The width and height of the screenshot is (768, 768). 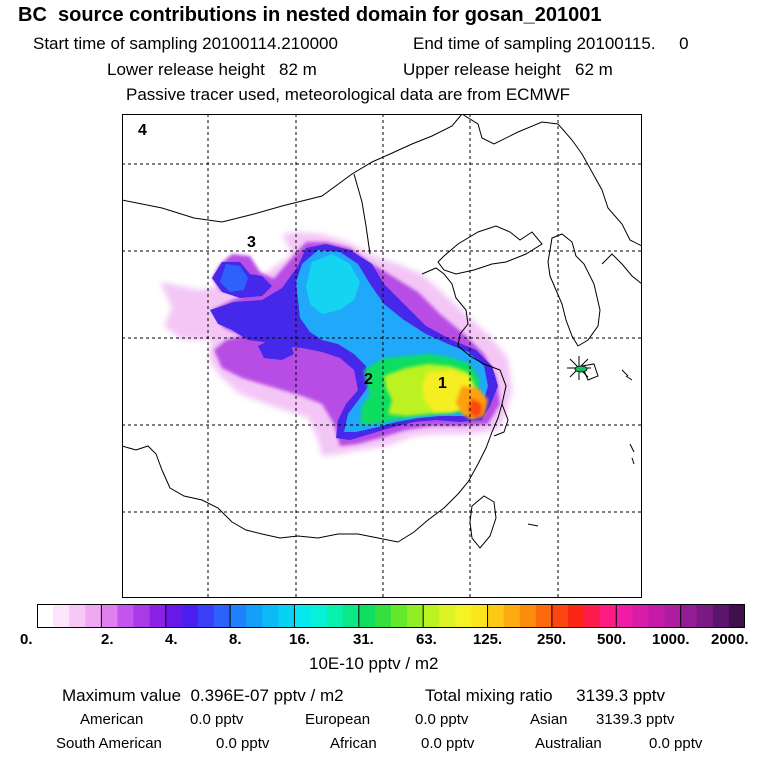 What do you see at coordinates (203, 695) in the screenshot?
I see `max-value-text: Maximum value 0.396E-07 pptv / m2` at bounding box center [203, 695].